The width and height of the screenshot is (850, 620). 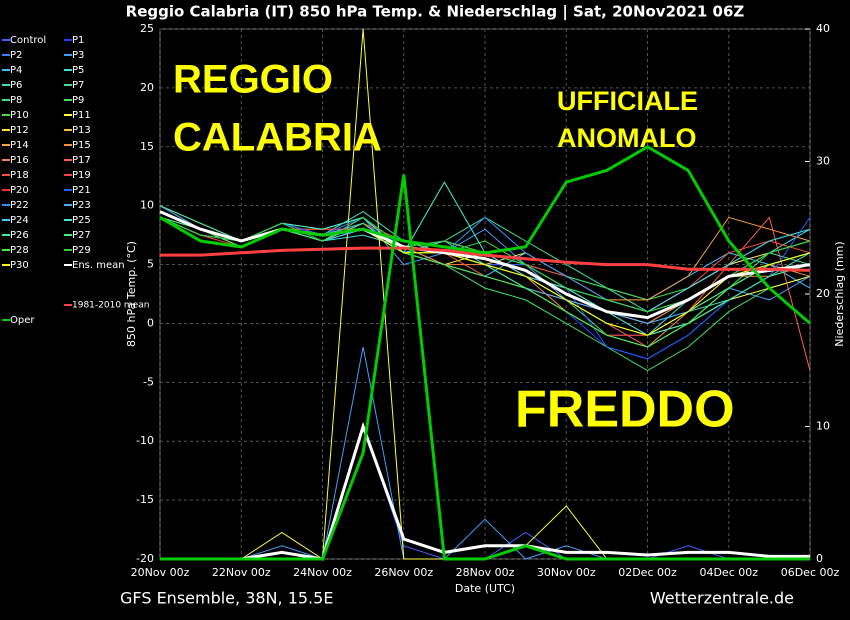 What do you see at coordinates (19, 130) in the screenshot?
I see `legend-label: P12` at bounding box center [19, 130].